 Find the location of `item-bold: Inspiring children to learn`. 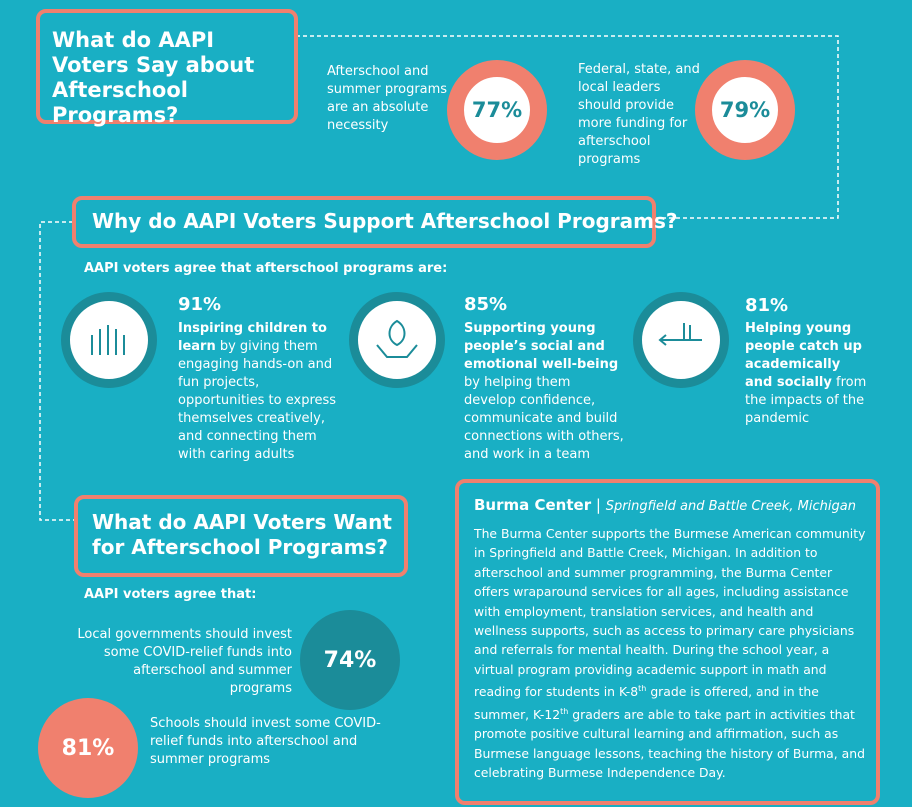

item-bold: Inspiring children to learn is located at coordinates (252, 337).